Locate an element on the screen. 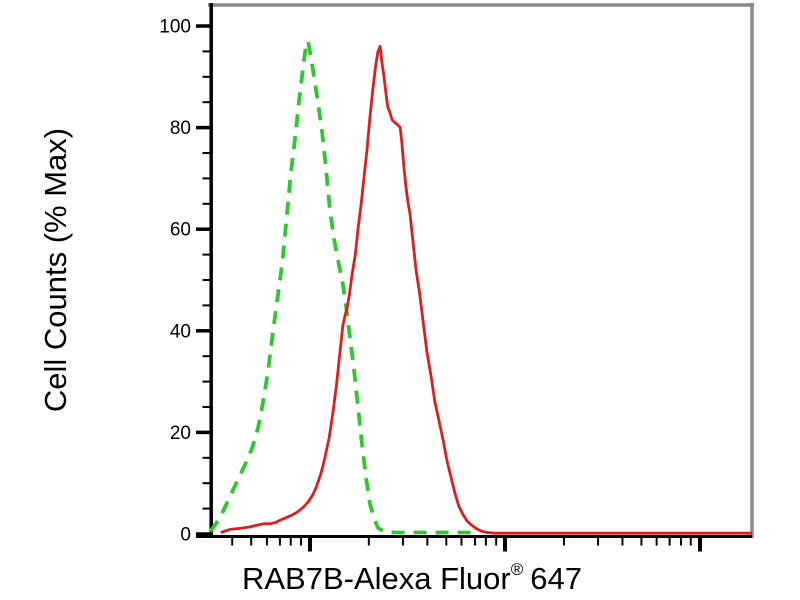 Image resolution: width=800 pixels, height=600 pixels. y-tick-label: 0 is located at coordinates (185, 535).